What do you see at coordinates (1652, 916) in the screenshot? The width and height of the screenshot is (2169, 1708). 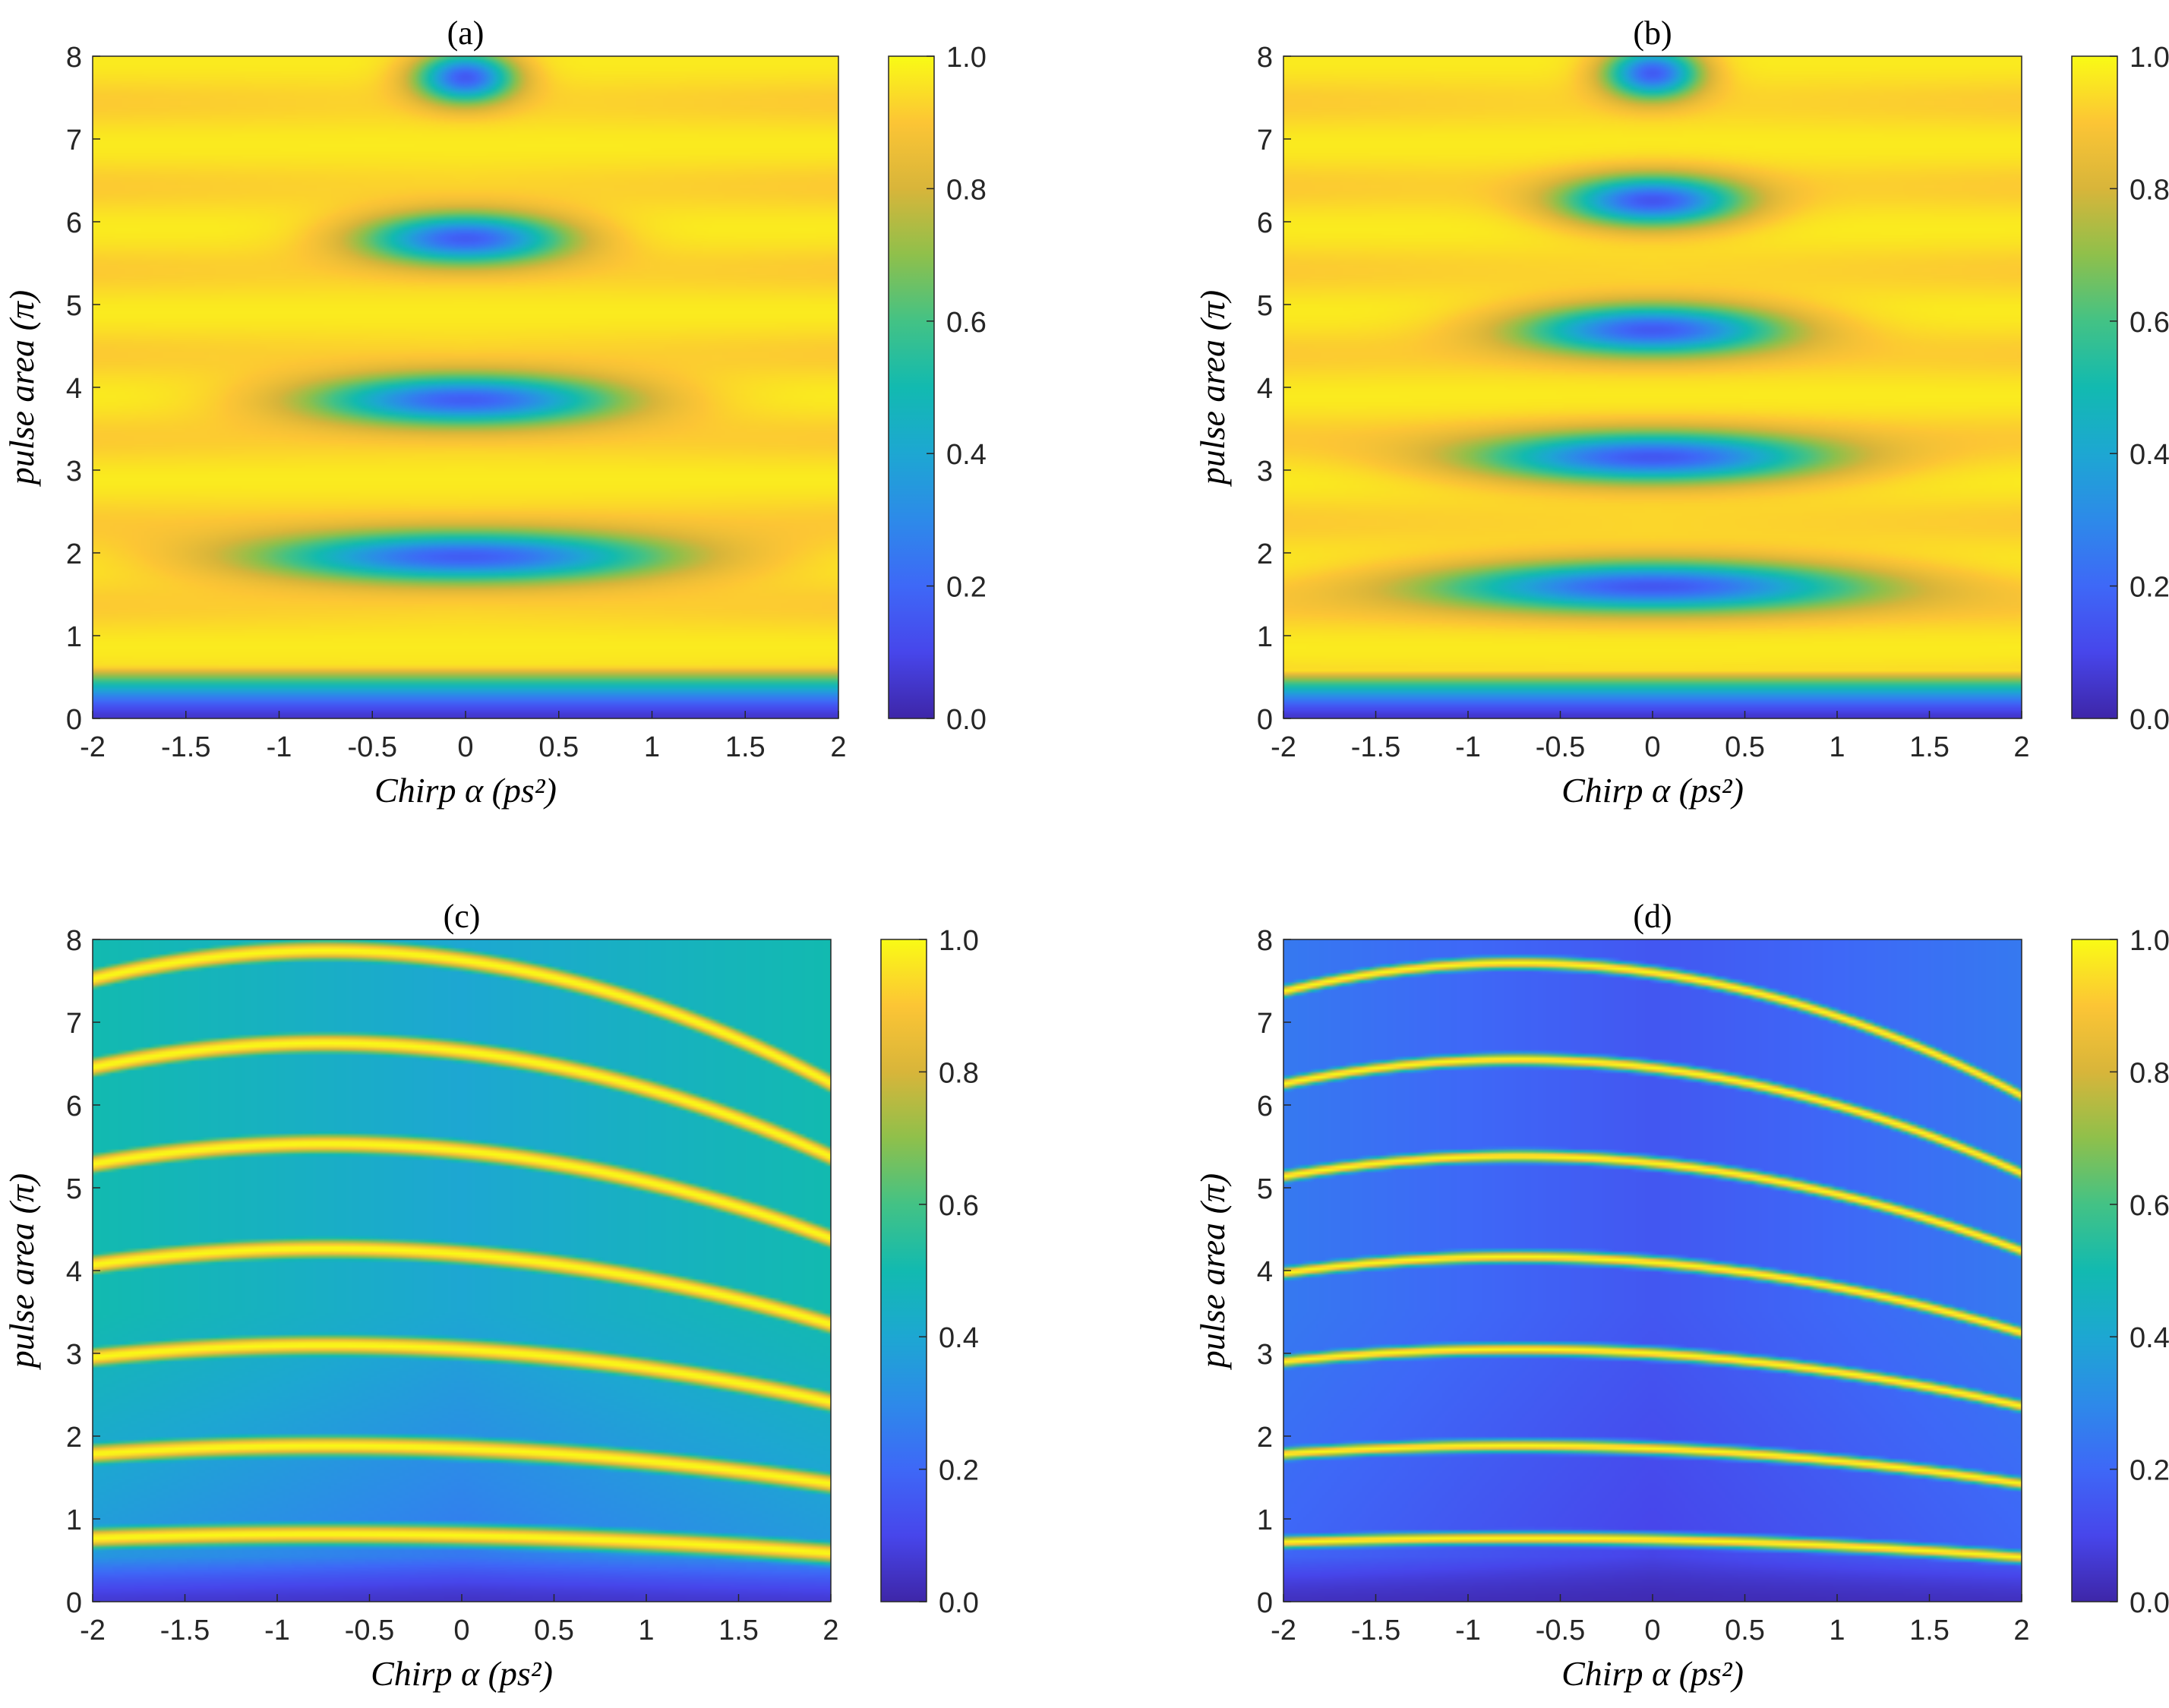 I see `panel-title: (d)` at bounding box center [1652, 916].